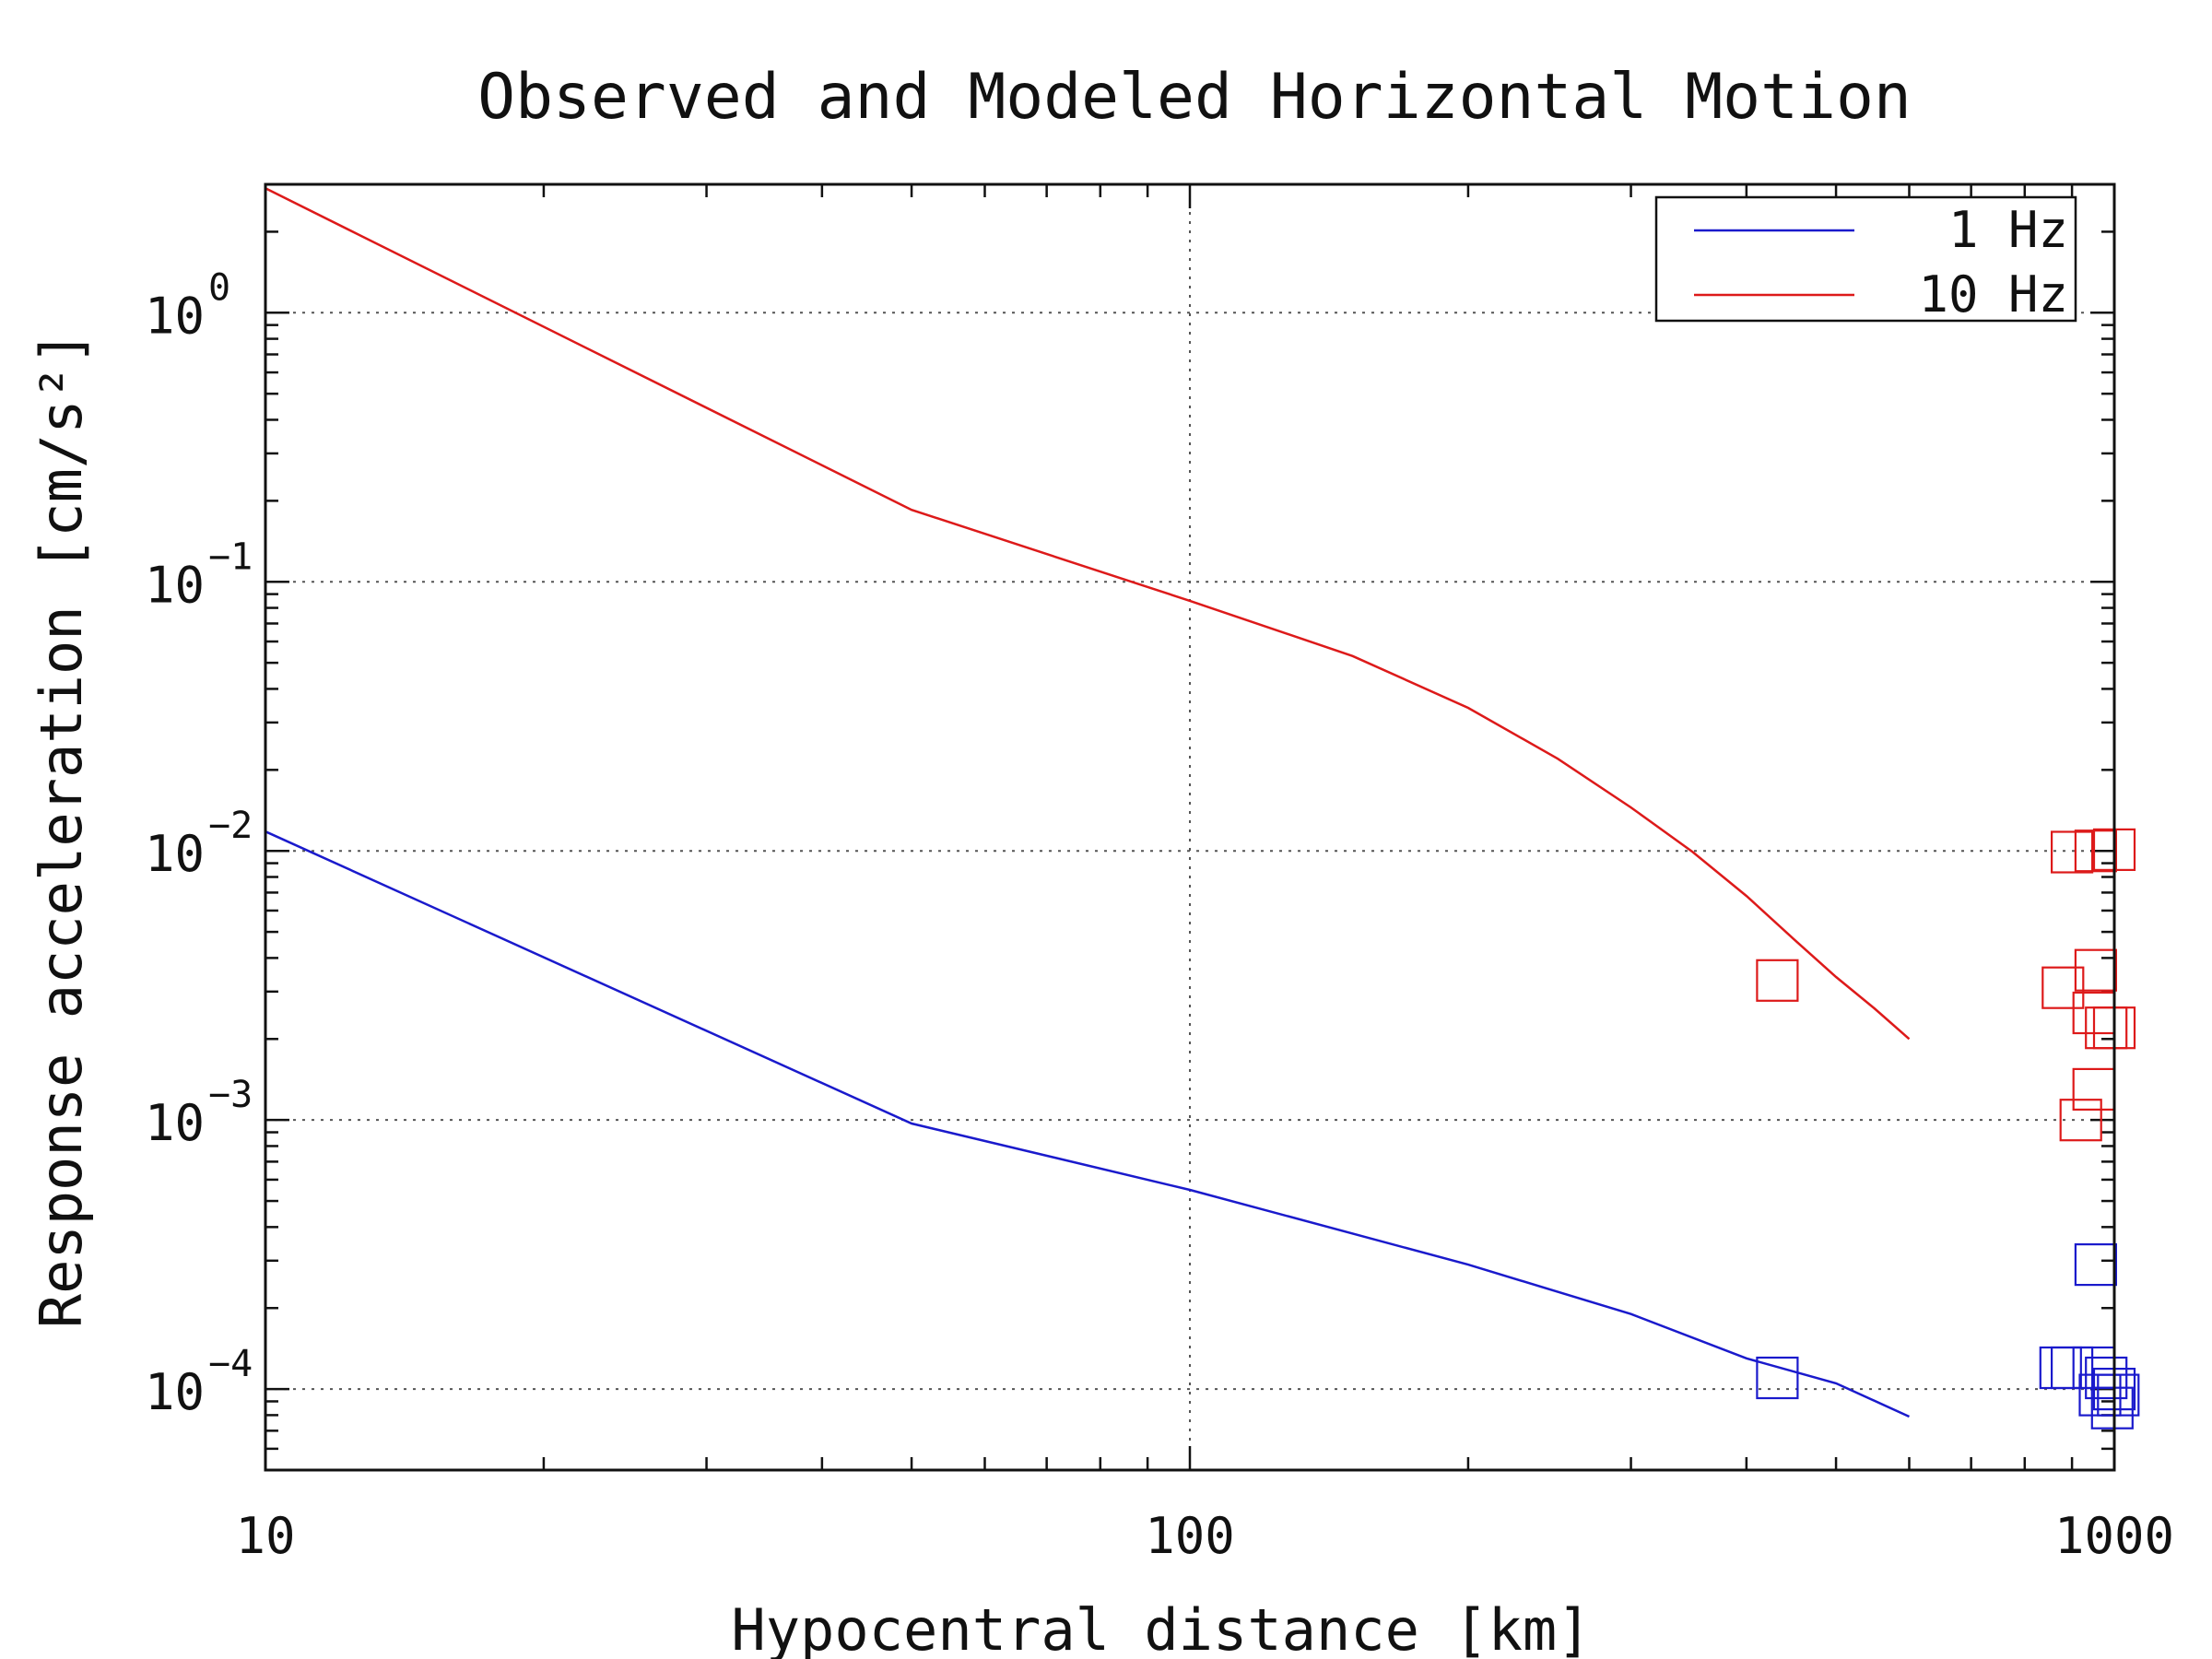 Image resolution: width=2212 pixels, height=1659 pixels. I want to click on legend-label: 10 Hz, so click(1993, 294).